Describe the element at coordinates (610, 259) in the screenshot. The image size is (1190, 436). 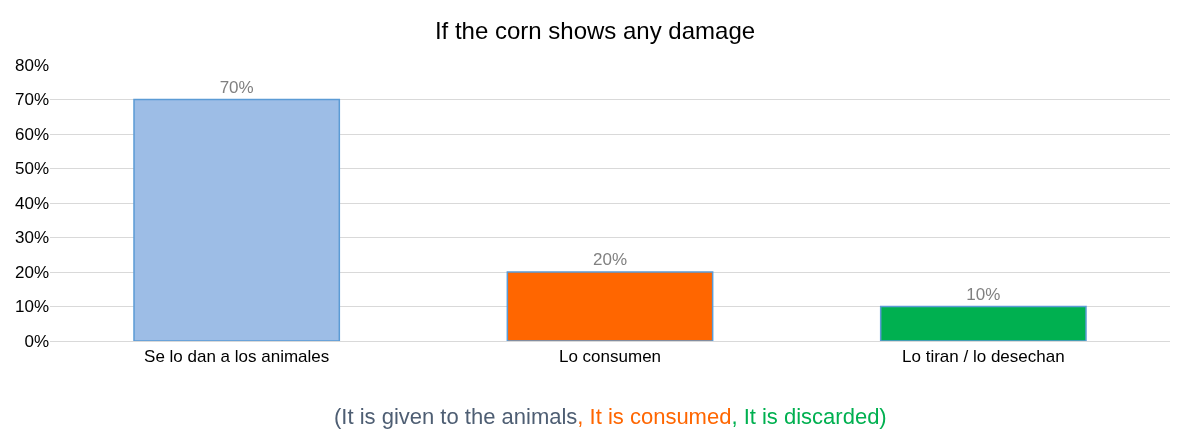
I see `data-label: 20%` at that location.